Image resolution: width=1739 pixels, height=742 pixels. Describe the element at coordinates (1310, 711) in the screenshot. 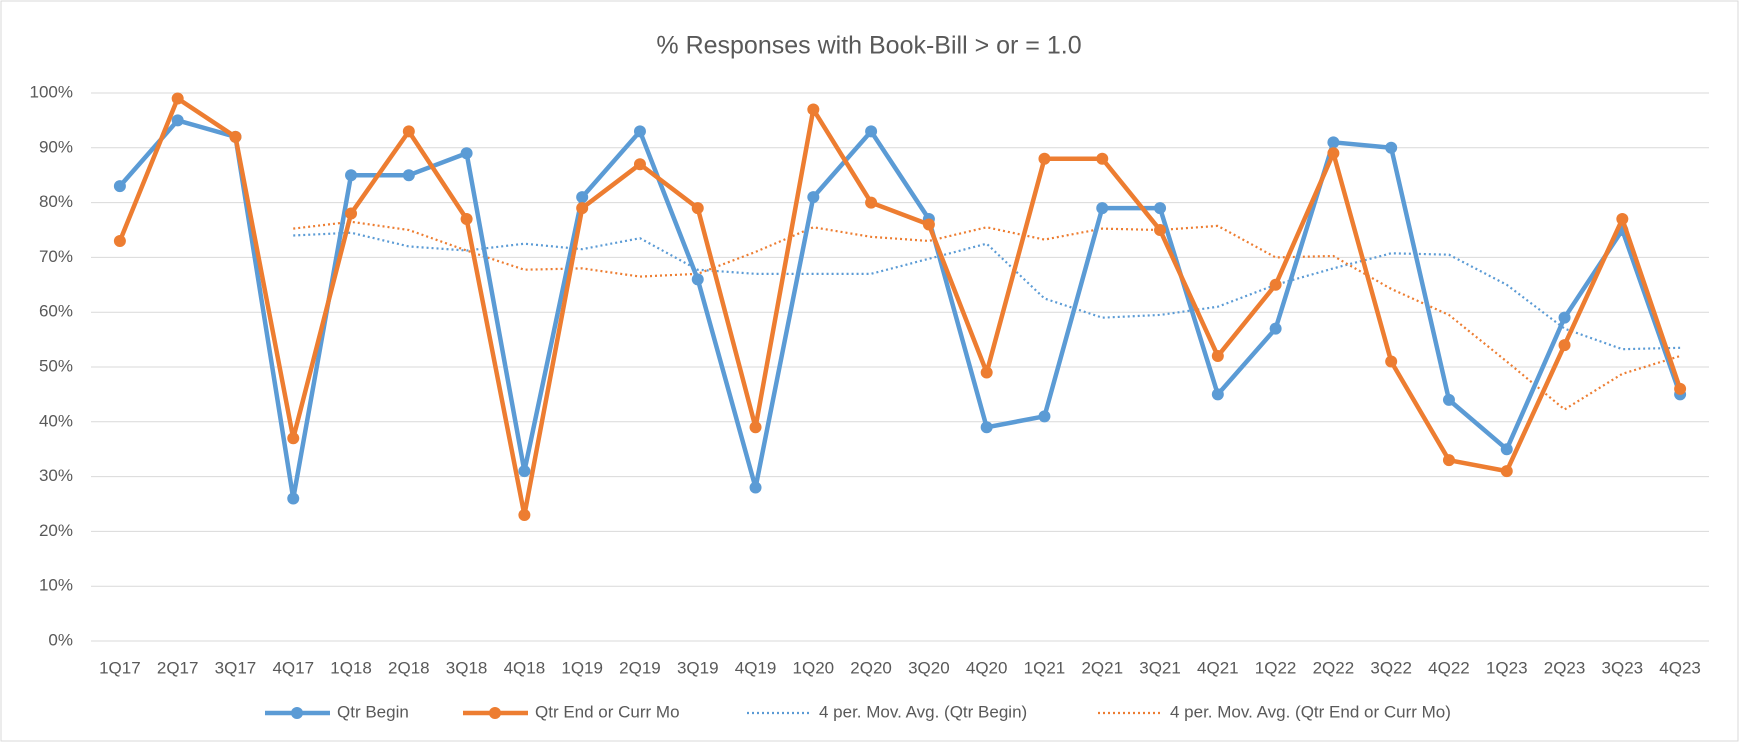

I see `legend-label: 4 per. Mov. Avg. (Qtr End or Curr Mo)` at that location.